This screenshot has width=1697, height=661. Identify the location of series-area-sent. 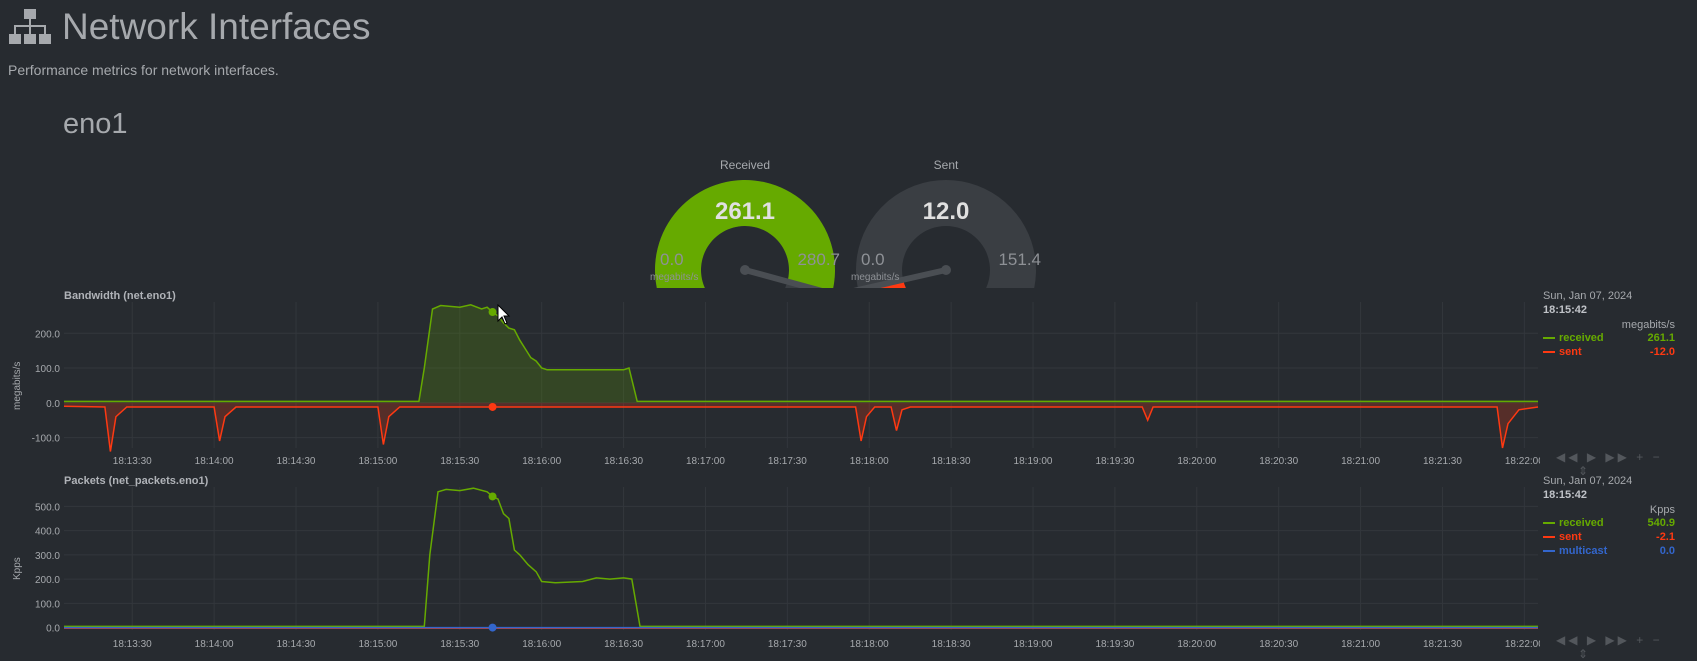
(801, 427).